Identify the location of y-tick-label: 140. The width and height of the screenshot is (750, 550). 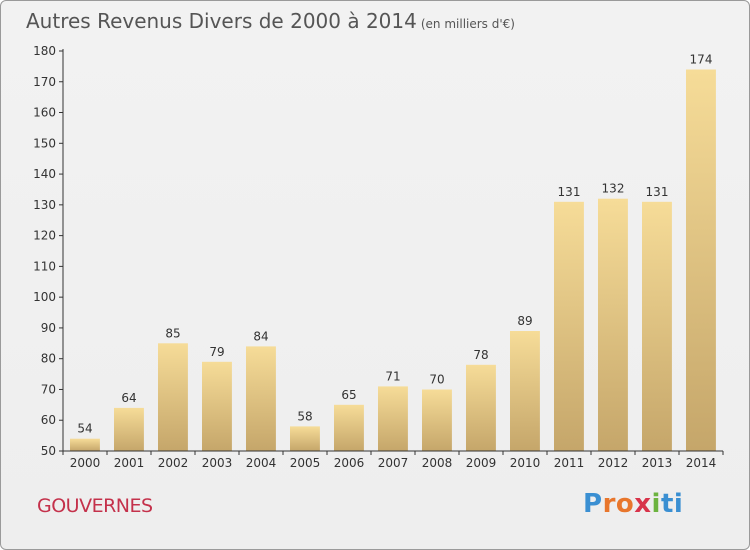
(44, 174).